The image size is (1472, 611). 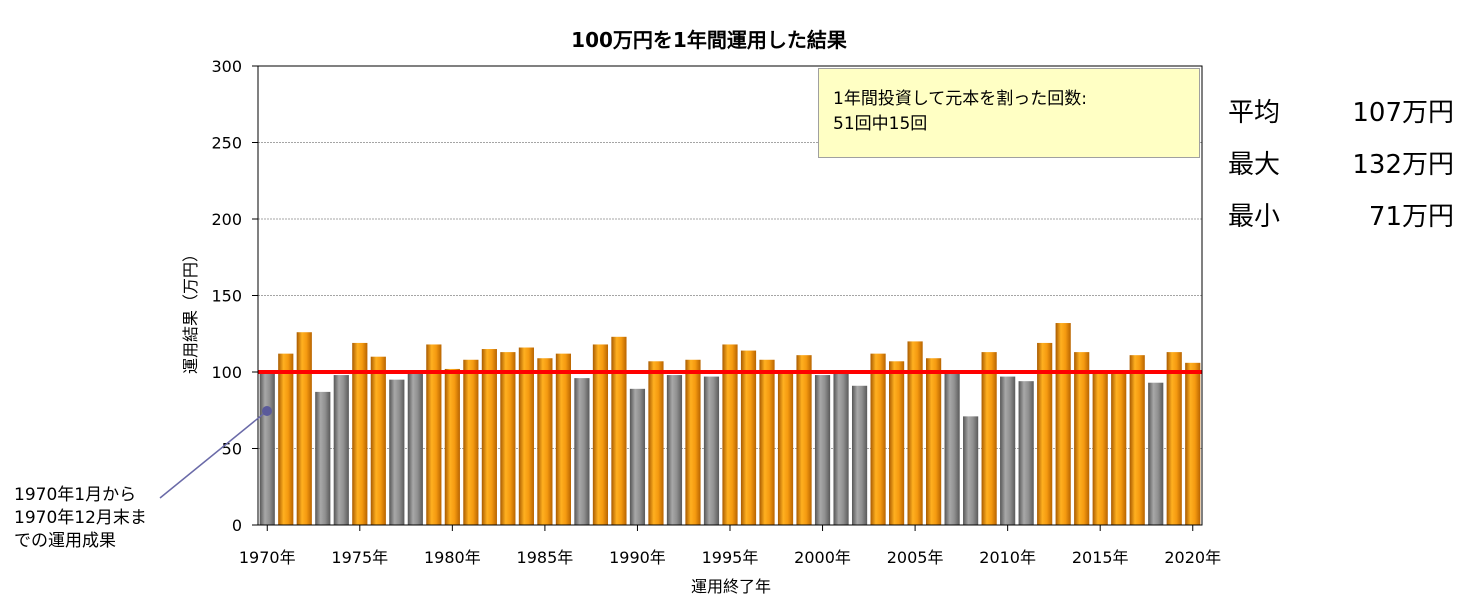 I want to click on stats-panel: 平均 107万円 最大 132万円 最小 71万円, so click(x=1341, y=170).